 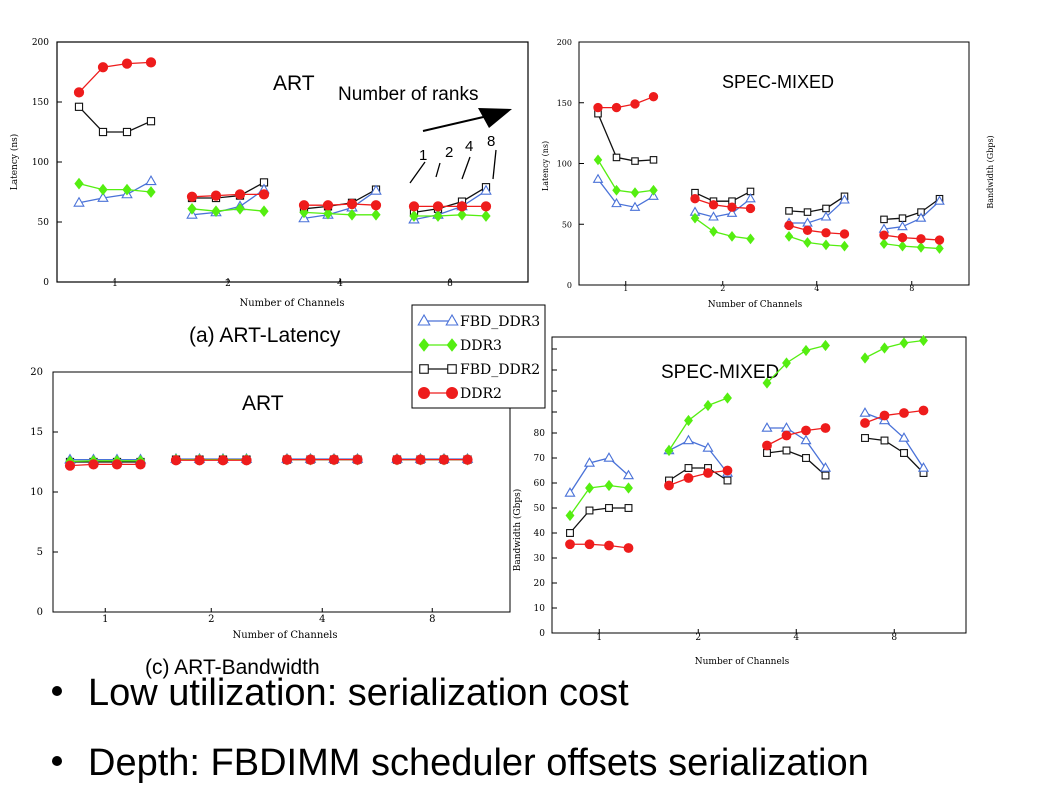 What do you see at coordinates (358, 693) in the screenshot?
I see `bullet-text: Low utilization: serialization cost` at bounding box center [358, 693].